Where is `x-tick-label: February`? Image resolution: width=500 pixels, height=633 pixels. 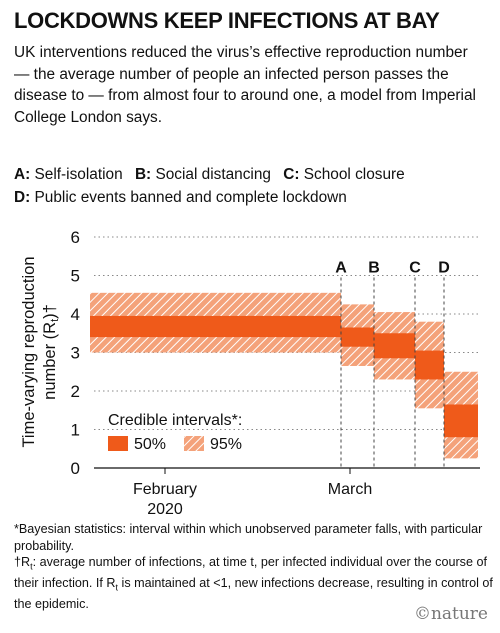
x-tick-label: February is located at coordinates (165, 489).